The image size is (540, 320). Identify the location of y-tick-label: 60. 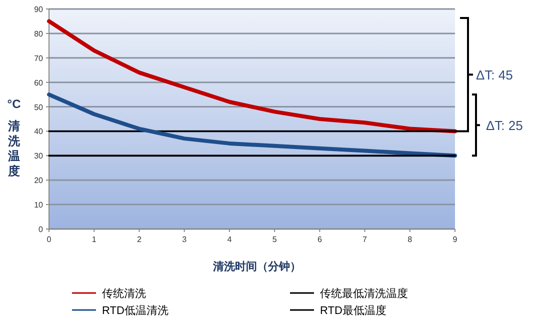
(39, 83).